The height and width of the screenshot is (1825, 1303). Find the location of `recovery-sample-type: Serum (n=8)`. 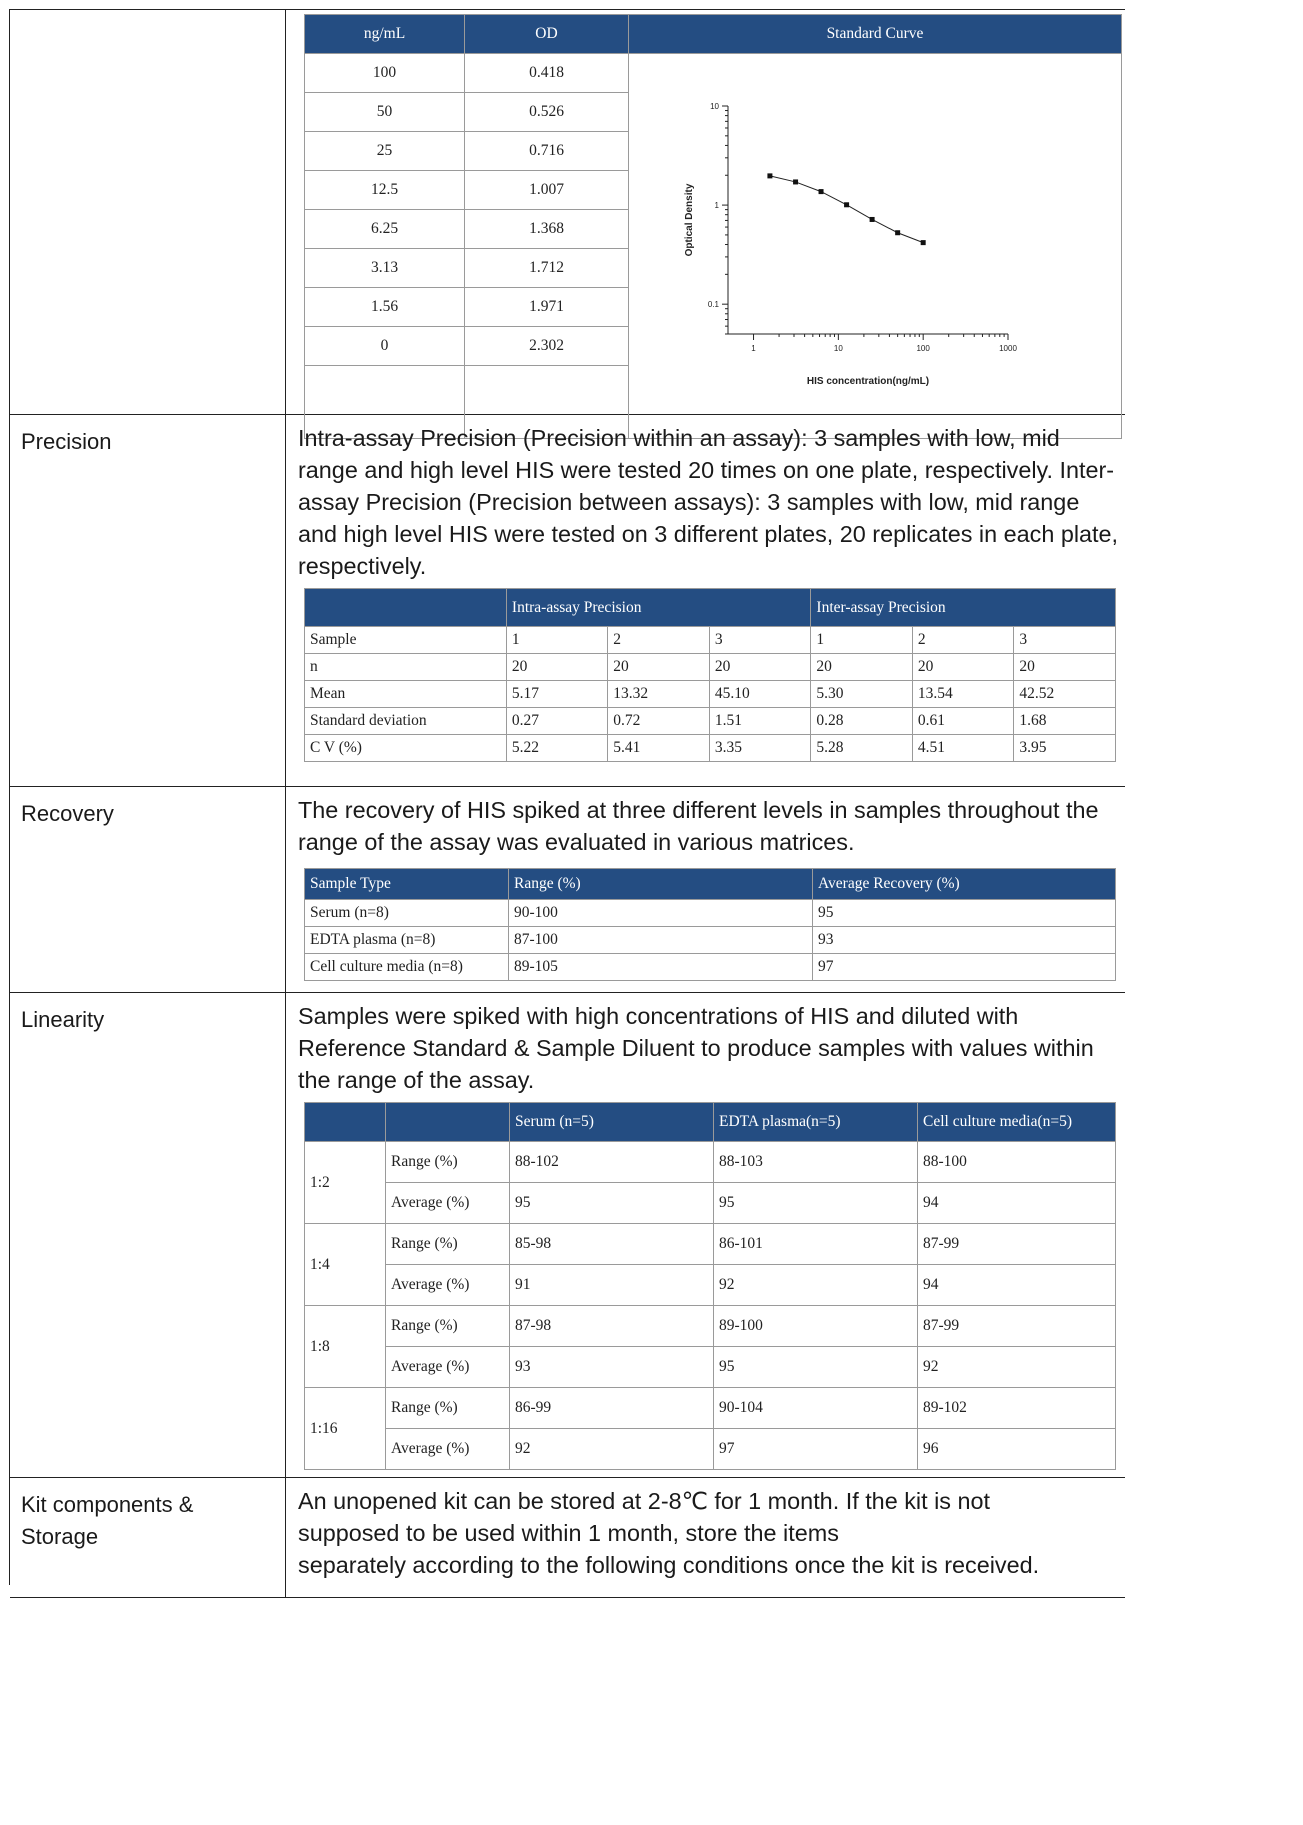

recovery-sample-type: Serum (n=8) is located at coordinates (406, 913).